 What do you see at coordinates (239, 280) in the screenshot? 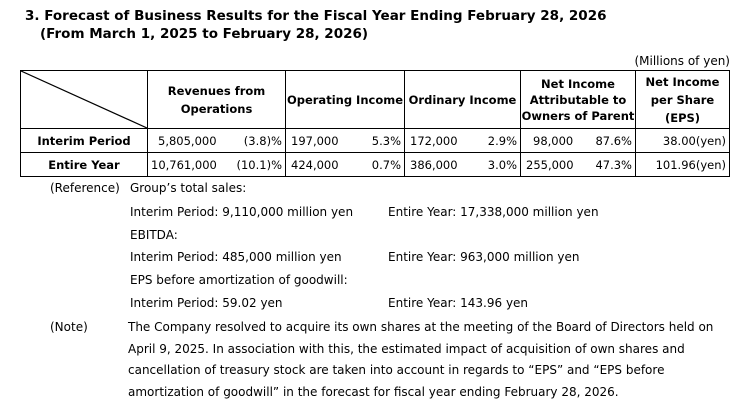
I see `eps-goodwill-title: EPS before amortization of goodwill:` at bounding box center [239, 280].